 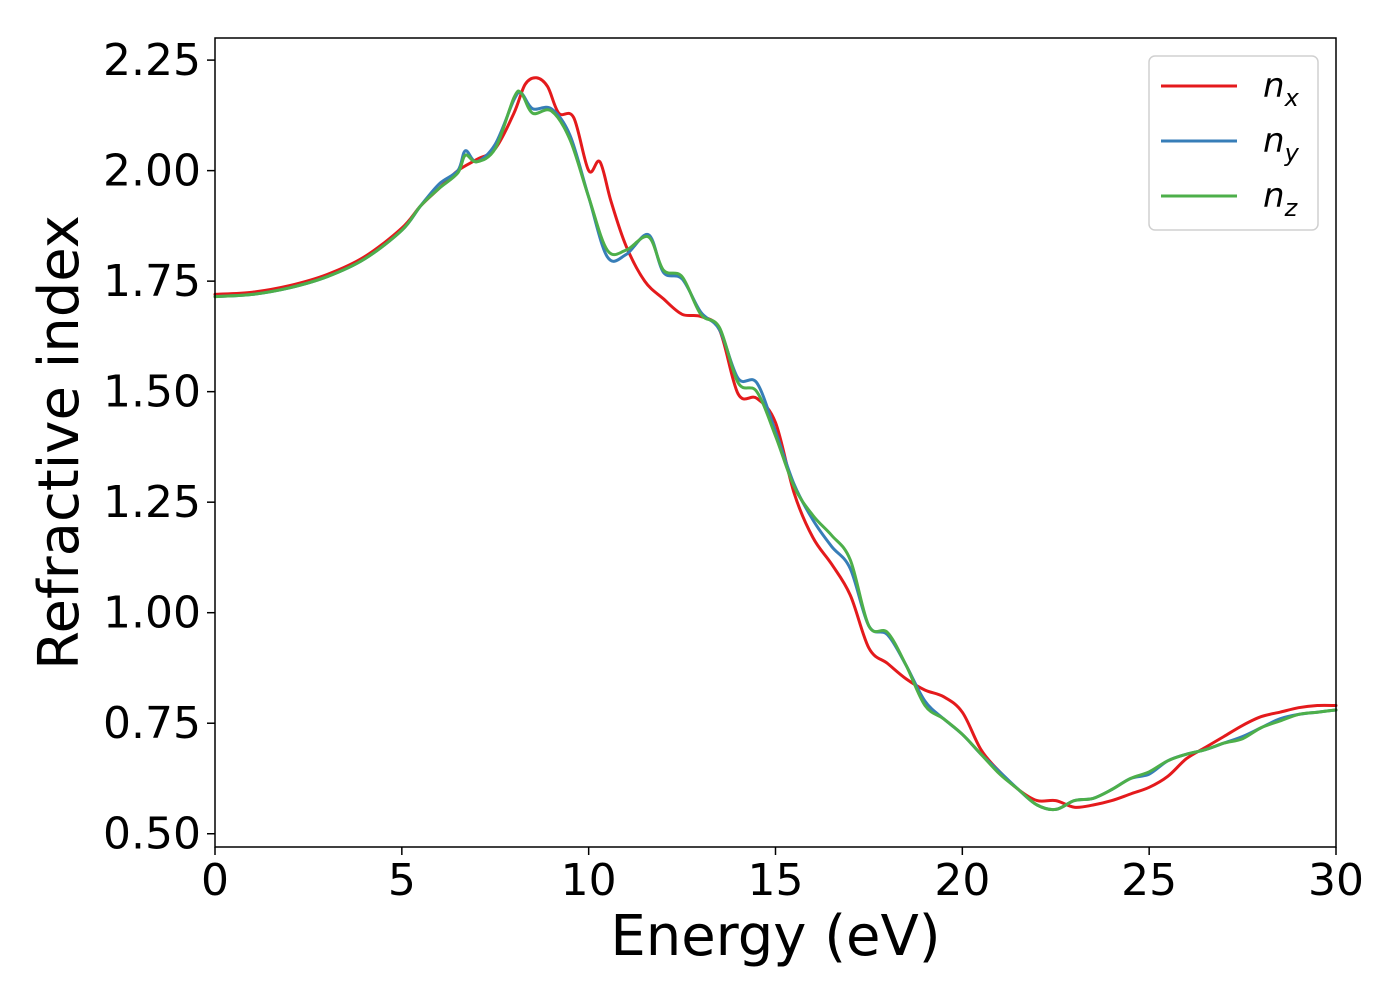 What do you see at coordinates (1292, 98) in the screenshot?
I see `legend-subscript: x` at bounding box center [1292, 98].